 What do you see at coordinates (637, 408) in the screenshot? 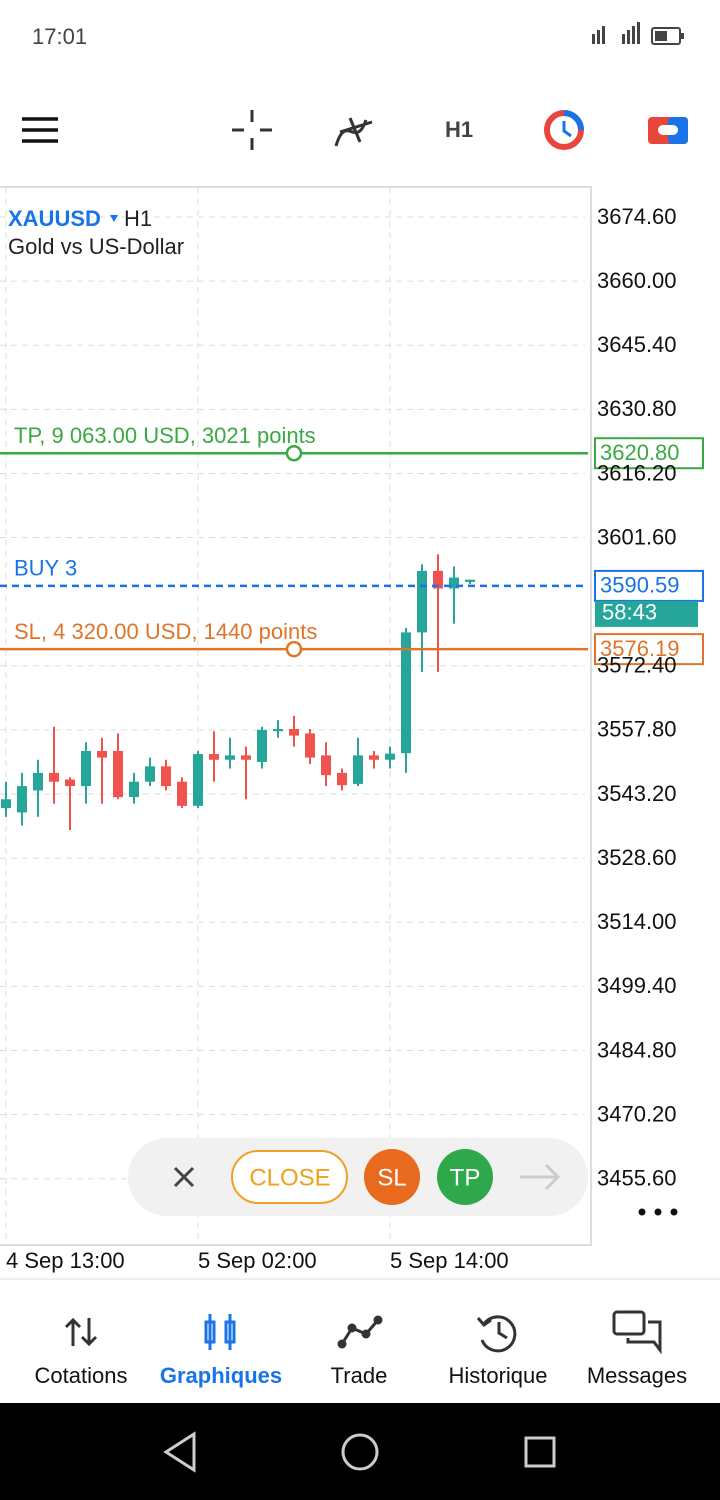
I see `y-tick-label: 3630.80` at bounding box center [637, 408].